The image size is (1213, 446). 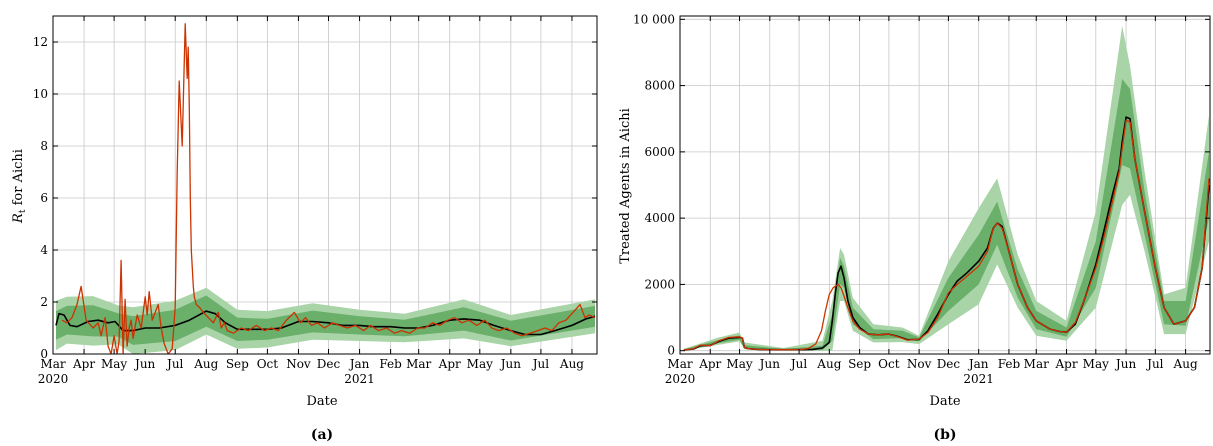 What do you see at coordinates (321, 401) in the screenshot?
I see `panel-a-x-axis-title: Date` at bounding box center [321, 401].